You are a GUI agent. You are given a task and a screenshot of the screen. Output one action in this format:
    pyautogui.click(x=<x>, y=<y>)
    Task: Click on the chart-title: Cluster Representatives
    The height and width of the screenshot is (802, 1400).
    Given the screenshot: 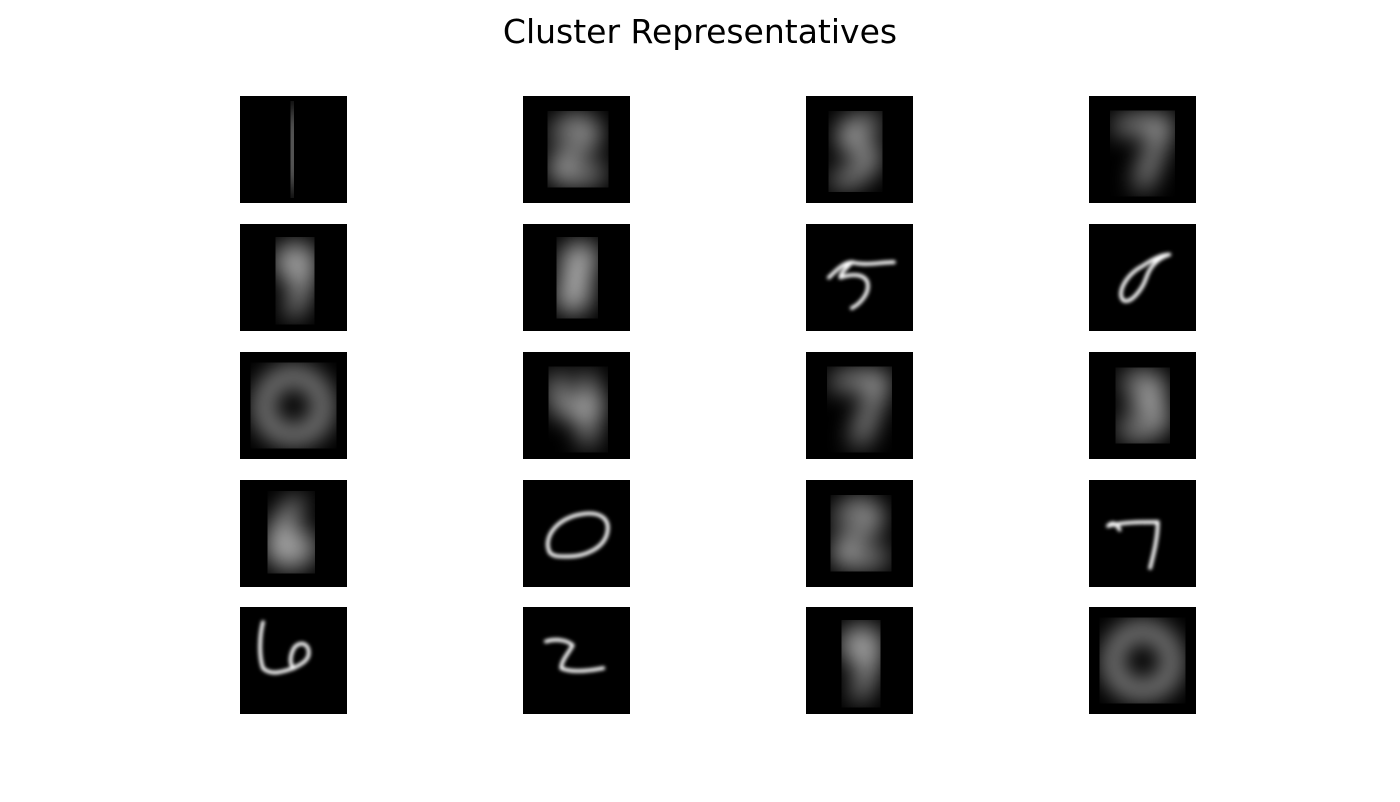 What is the action you would take?
    pyautogui.click(x=700, y=31)
    